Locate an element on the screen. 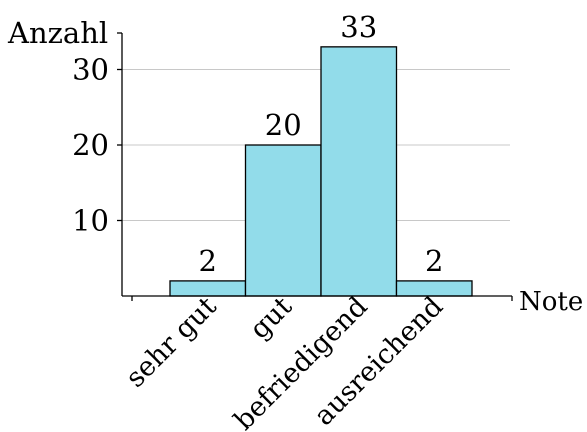 This screenshot has height=432, width=587. y-tick-labels: 10 20 30 is located at coordinates (97, 145).